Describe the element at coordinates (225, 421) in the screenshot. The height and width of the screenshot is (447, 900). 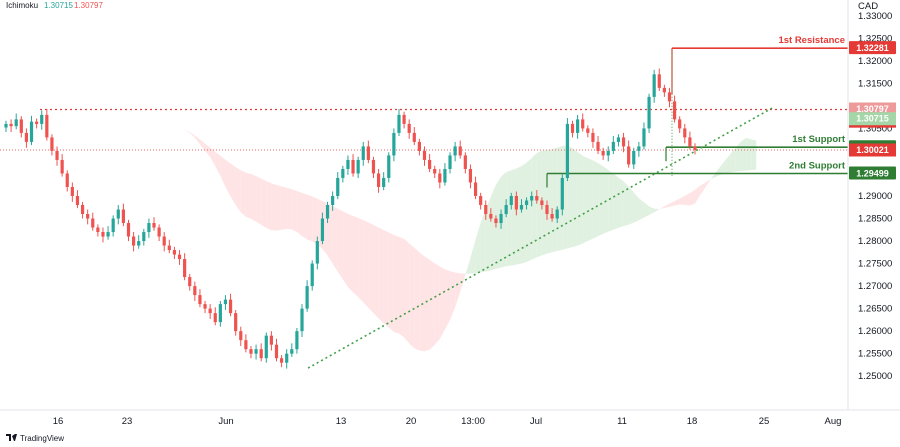
I see `x-tick-label: Jun` at that location.